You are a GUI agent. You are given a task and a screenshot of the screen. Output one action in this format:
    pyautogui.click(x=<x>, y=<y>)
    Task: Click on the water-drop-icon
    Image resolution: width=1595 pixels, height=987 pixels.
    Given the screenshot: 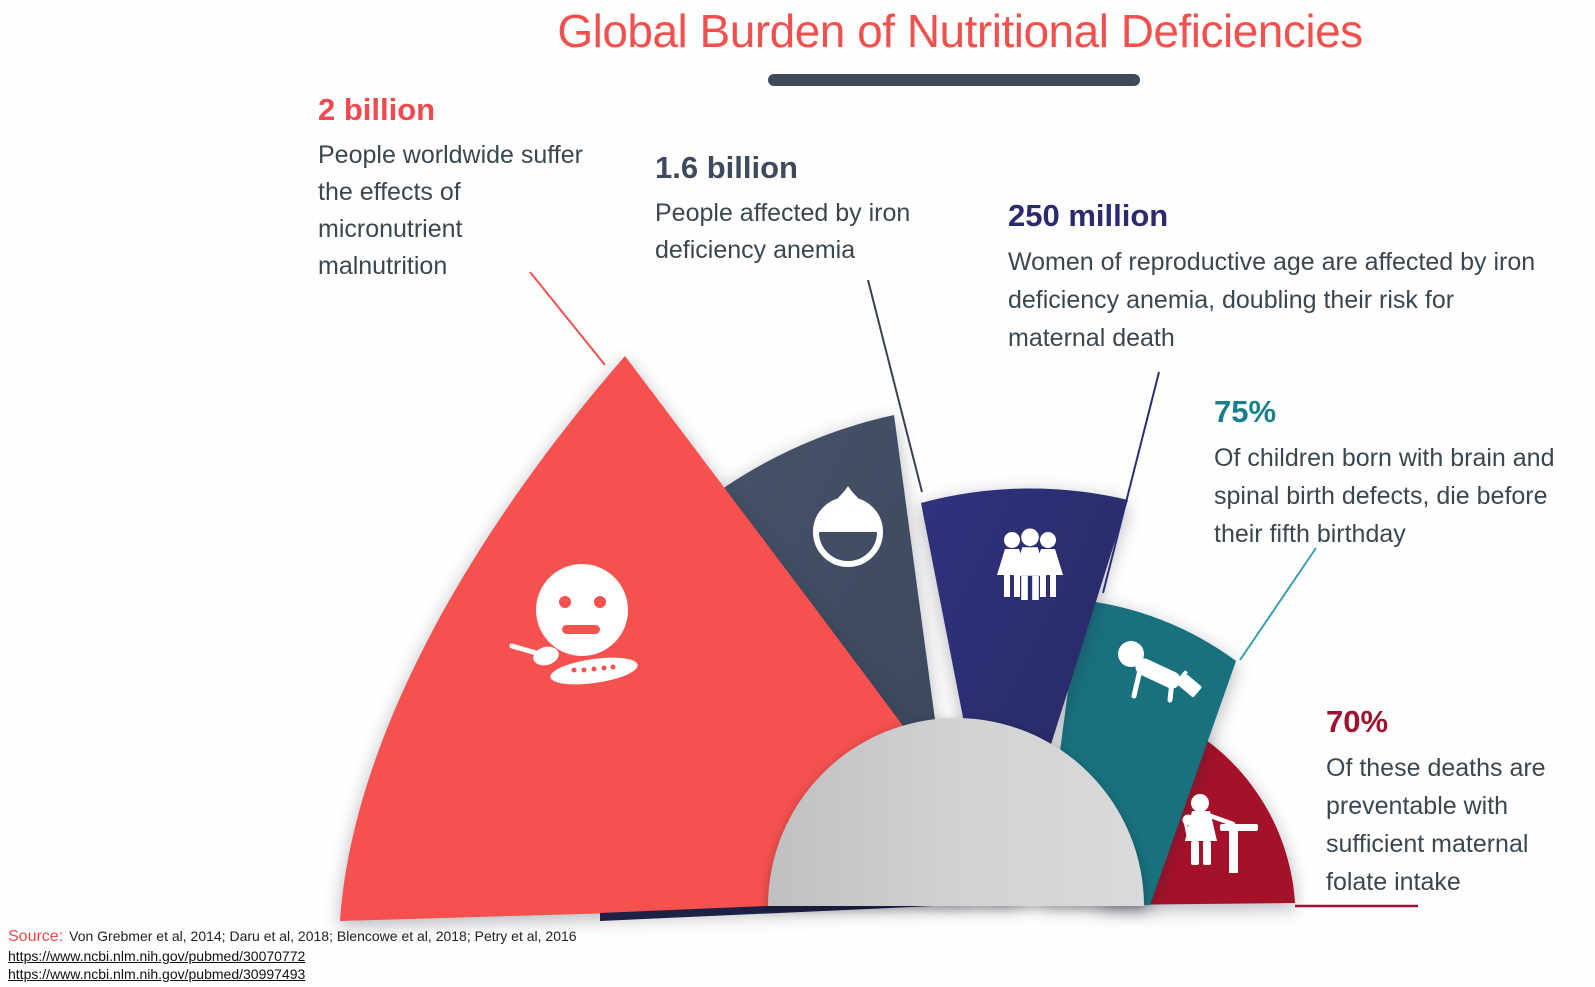 What is the action you would take?
    pyautogui.click(x=848, y=526)
    